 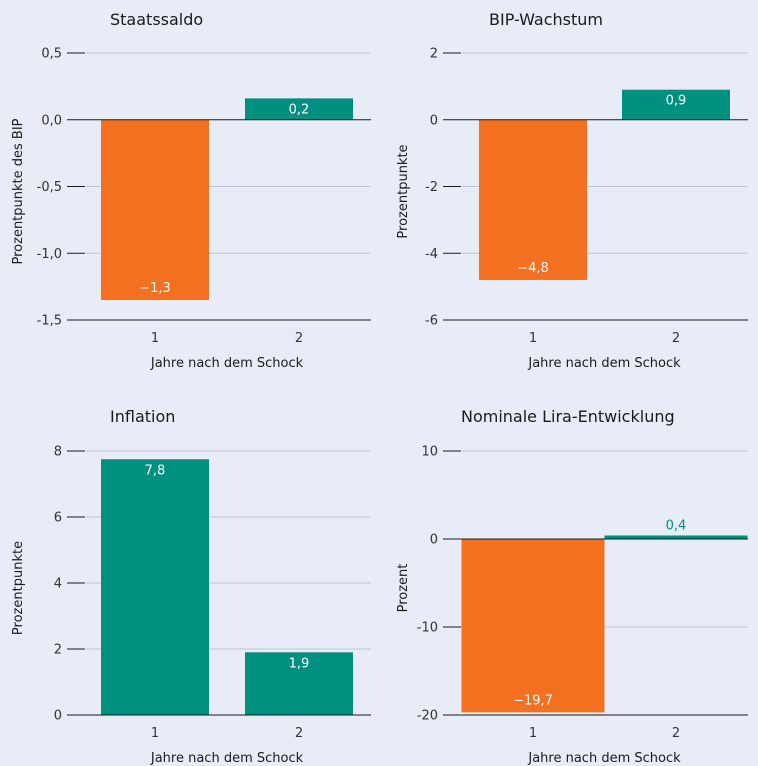 What do you see at coordinates (427, 628) in the screenshot?
I see `panel-4-y-tick-label: -10` at bounding box center [427, 628].